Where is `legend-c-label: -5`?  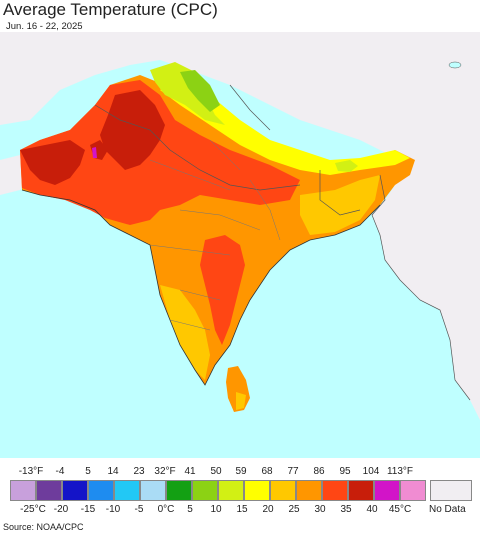
legend-c-label: -5 is located at coordinates (139, 509).